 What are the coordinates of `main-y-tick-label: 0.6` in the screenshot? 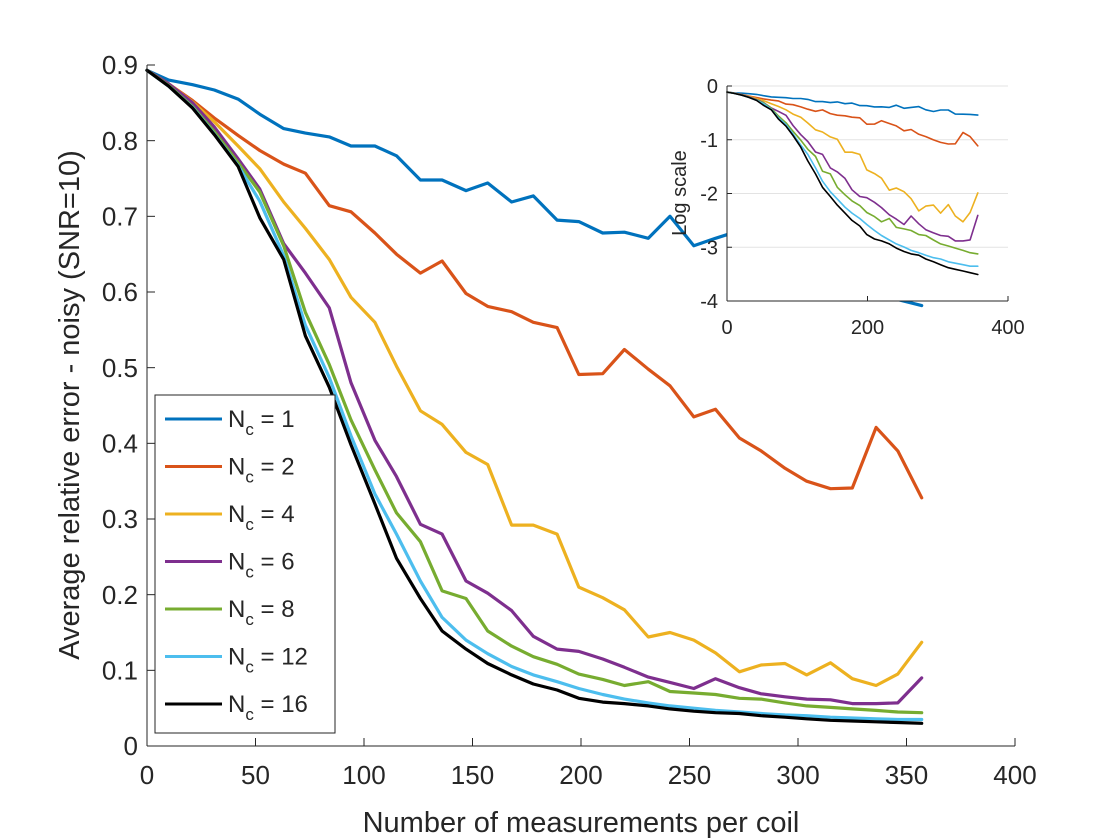 It's located at (120, 292).